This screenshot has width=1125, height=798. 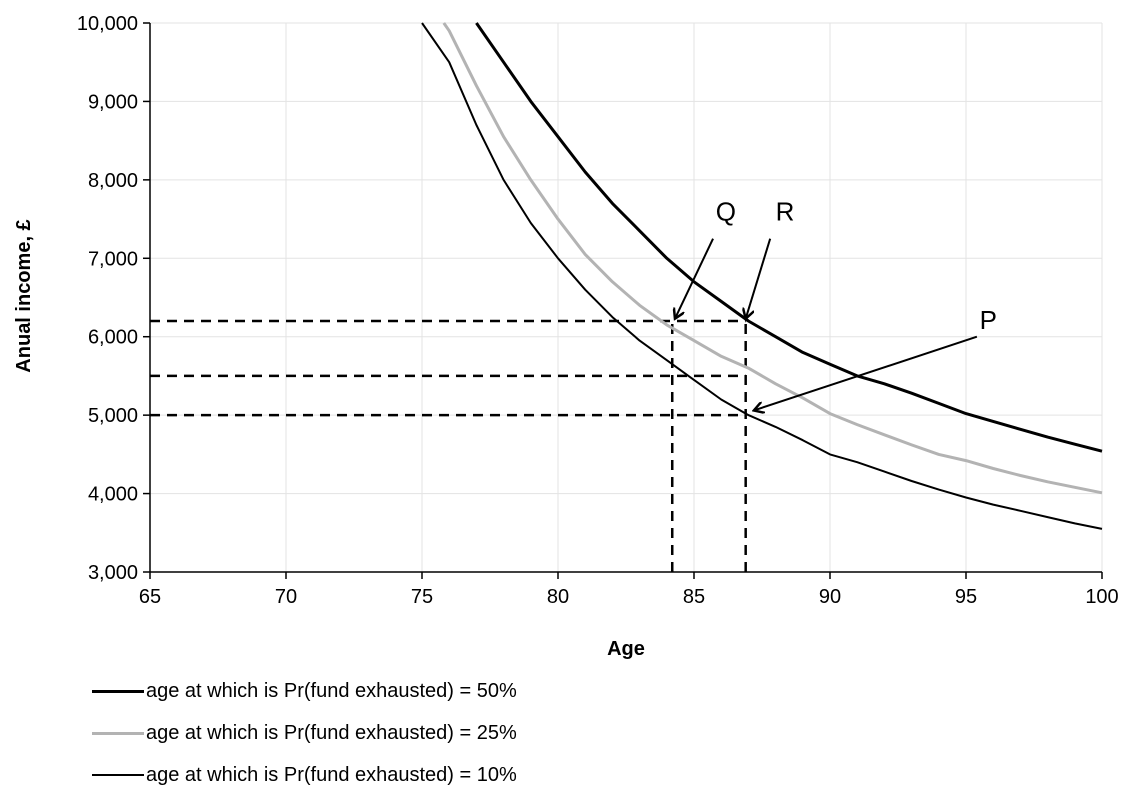 What do you see at coordinates (836, 304) in the screenshot?
I see `annotations: Q R P` at bounding box center [836, 304].